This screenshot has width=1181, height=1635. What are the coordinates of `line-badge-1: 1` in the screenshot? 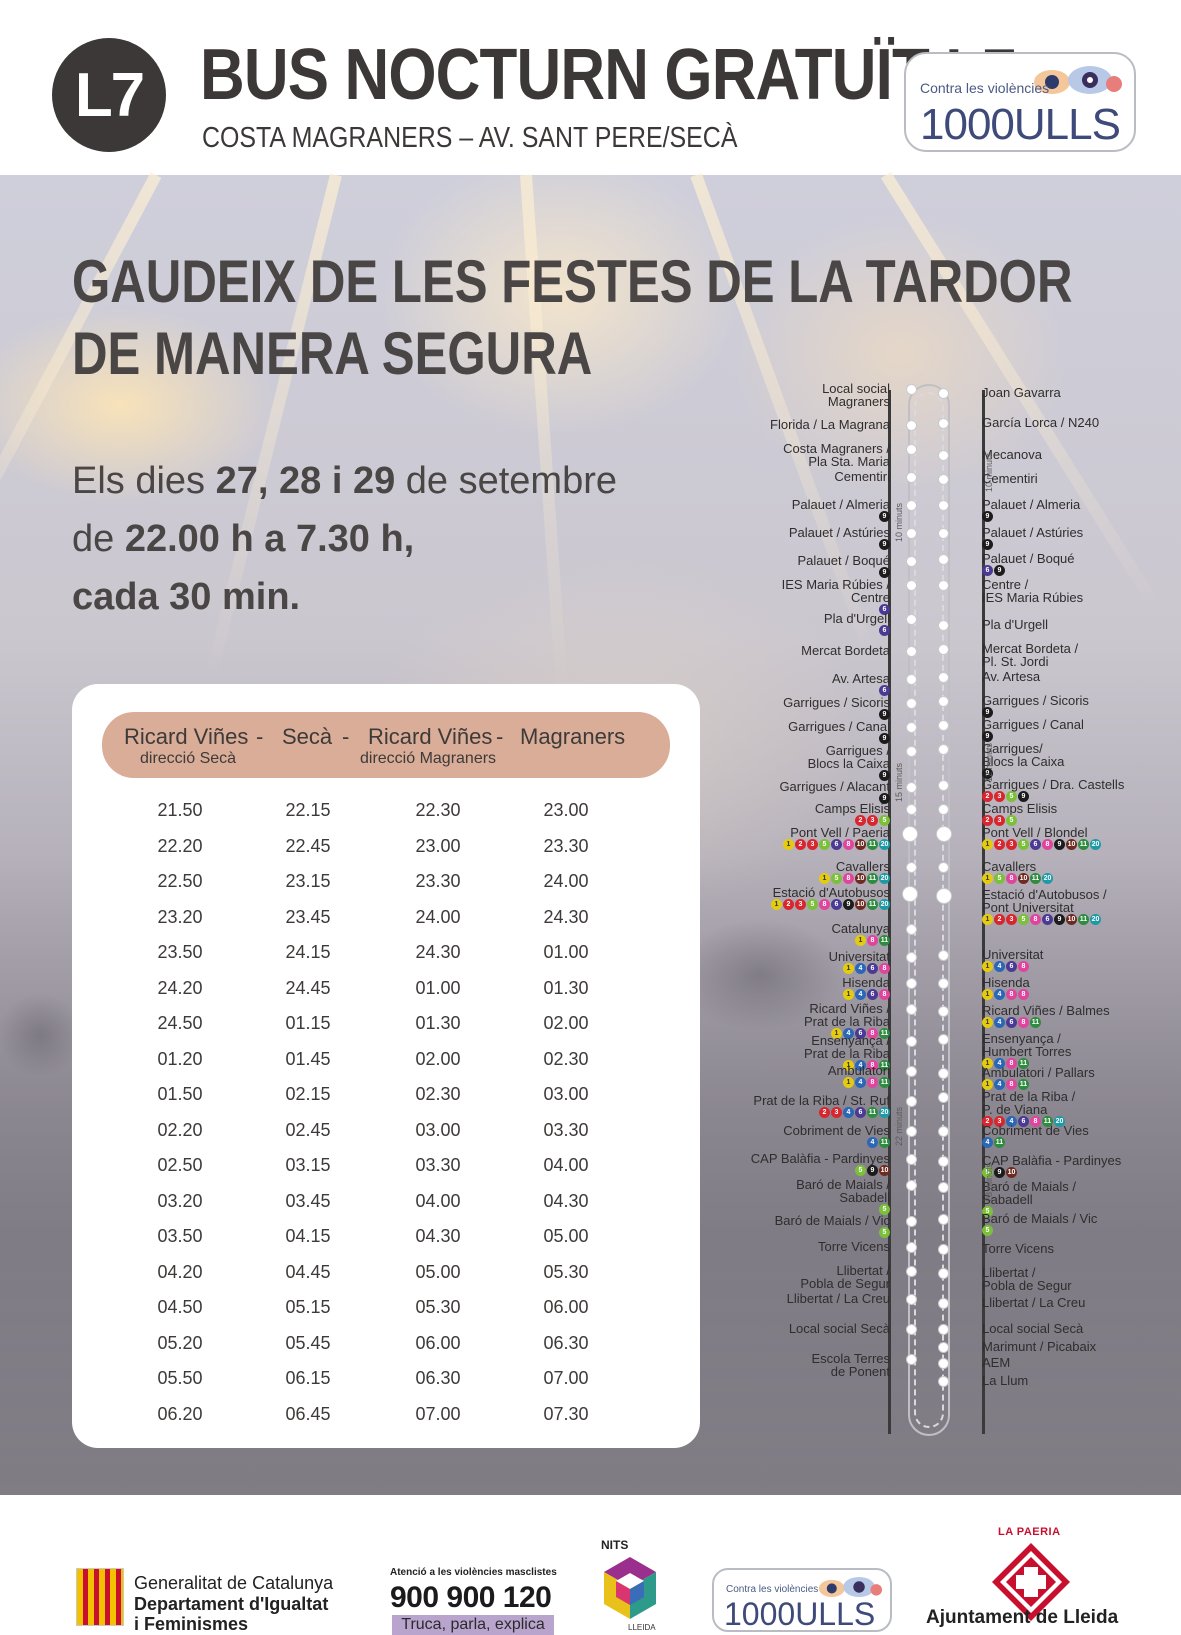 It's located at (987, 1084).